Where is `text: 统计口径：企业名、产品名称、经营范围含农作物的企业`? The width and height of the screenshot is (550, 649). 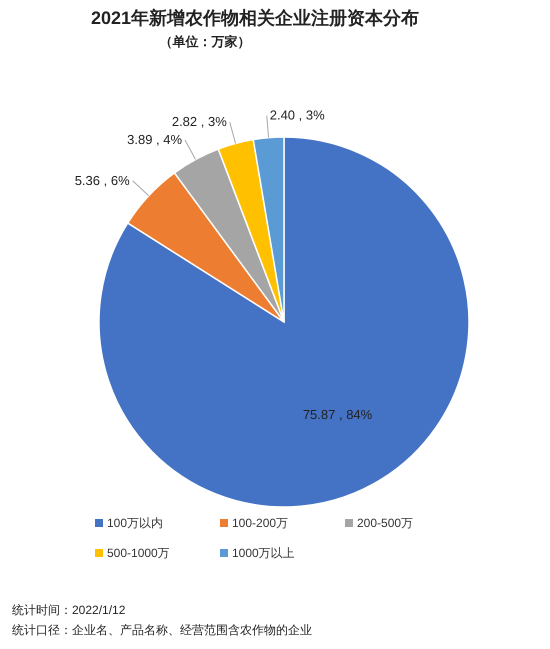 text: 统计口径：企业名、产品名称、经营范围含农作物的企业 is located at coordinates (162, 630).